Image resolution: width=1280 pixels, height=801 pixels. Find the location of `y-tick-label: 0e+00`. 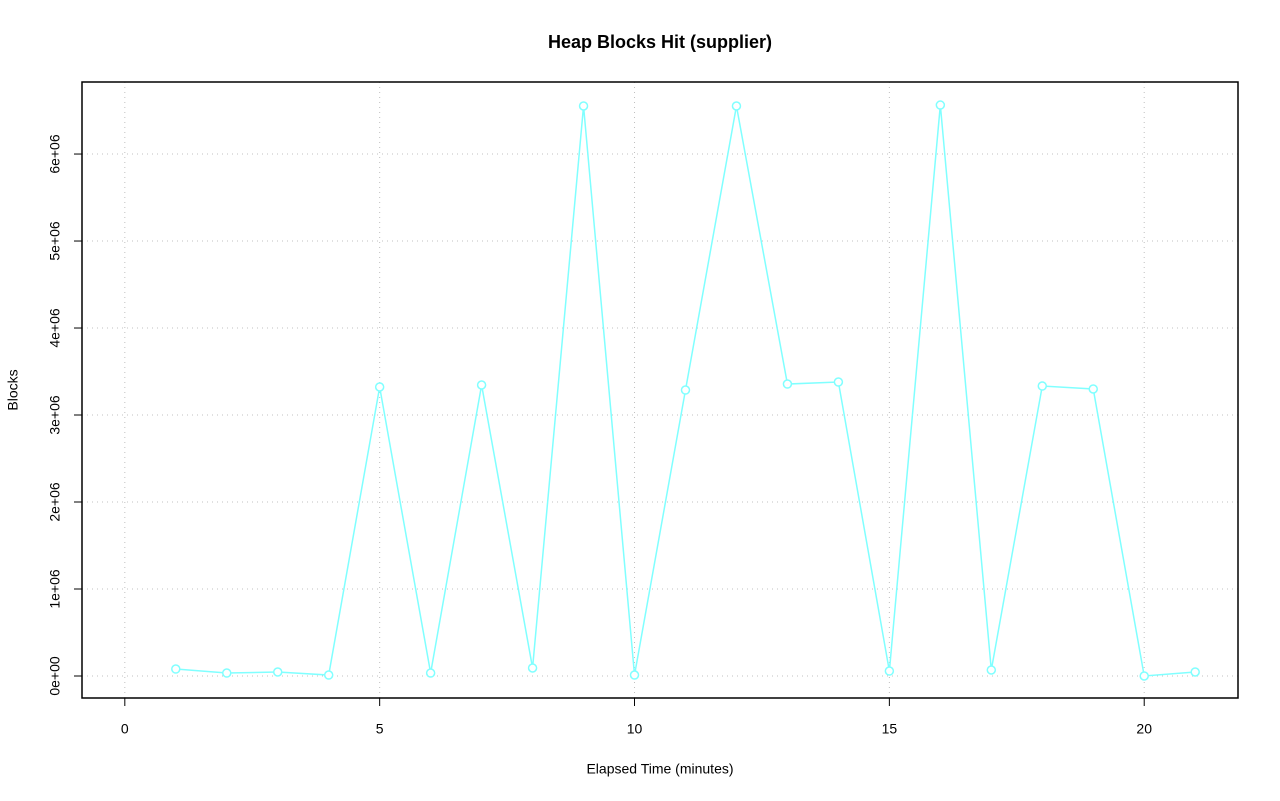

y-tick-label: 0e+00 is located at coordinates (55, 676).